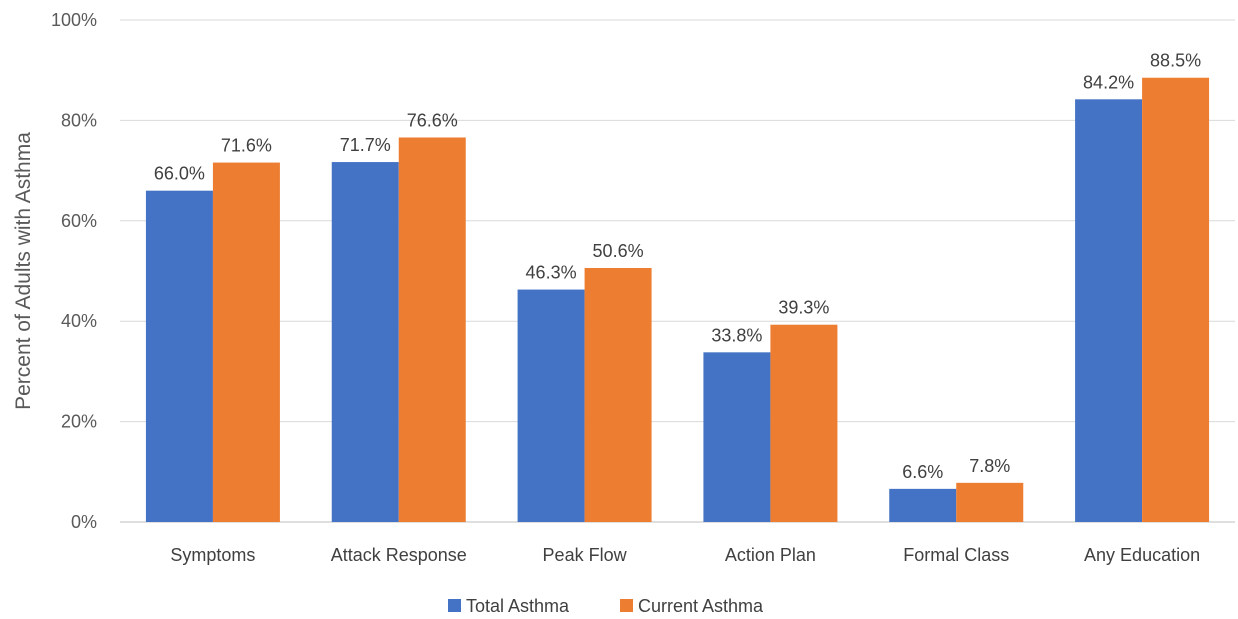 This screenshot has height=619, width=1238. Describe the element at coordinates (989, 466) in the screenshot. I see `data-label: 7.8%` at that location.